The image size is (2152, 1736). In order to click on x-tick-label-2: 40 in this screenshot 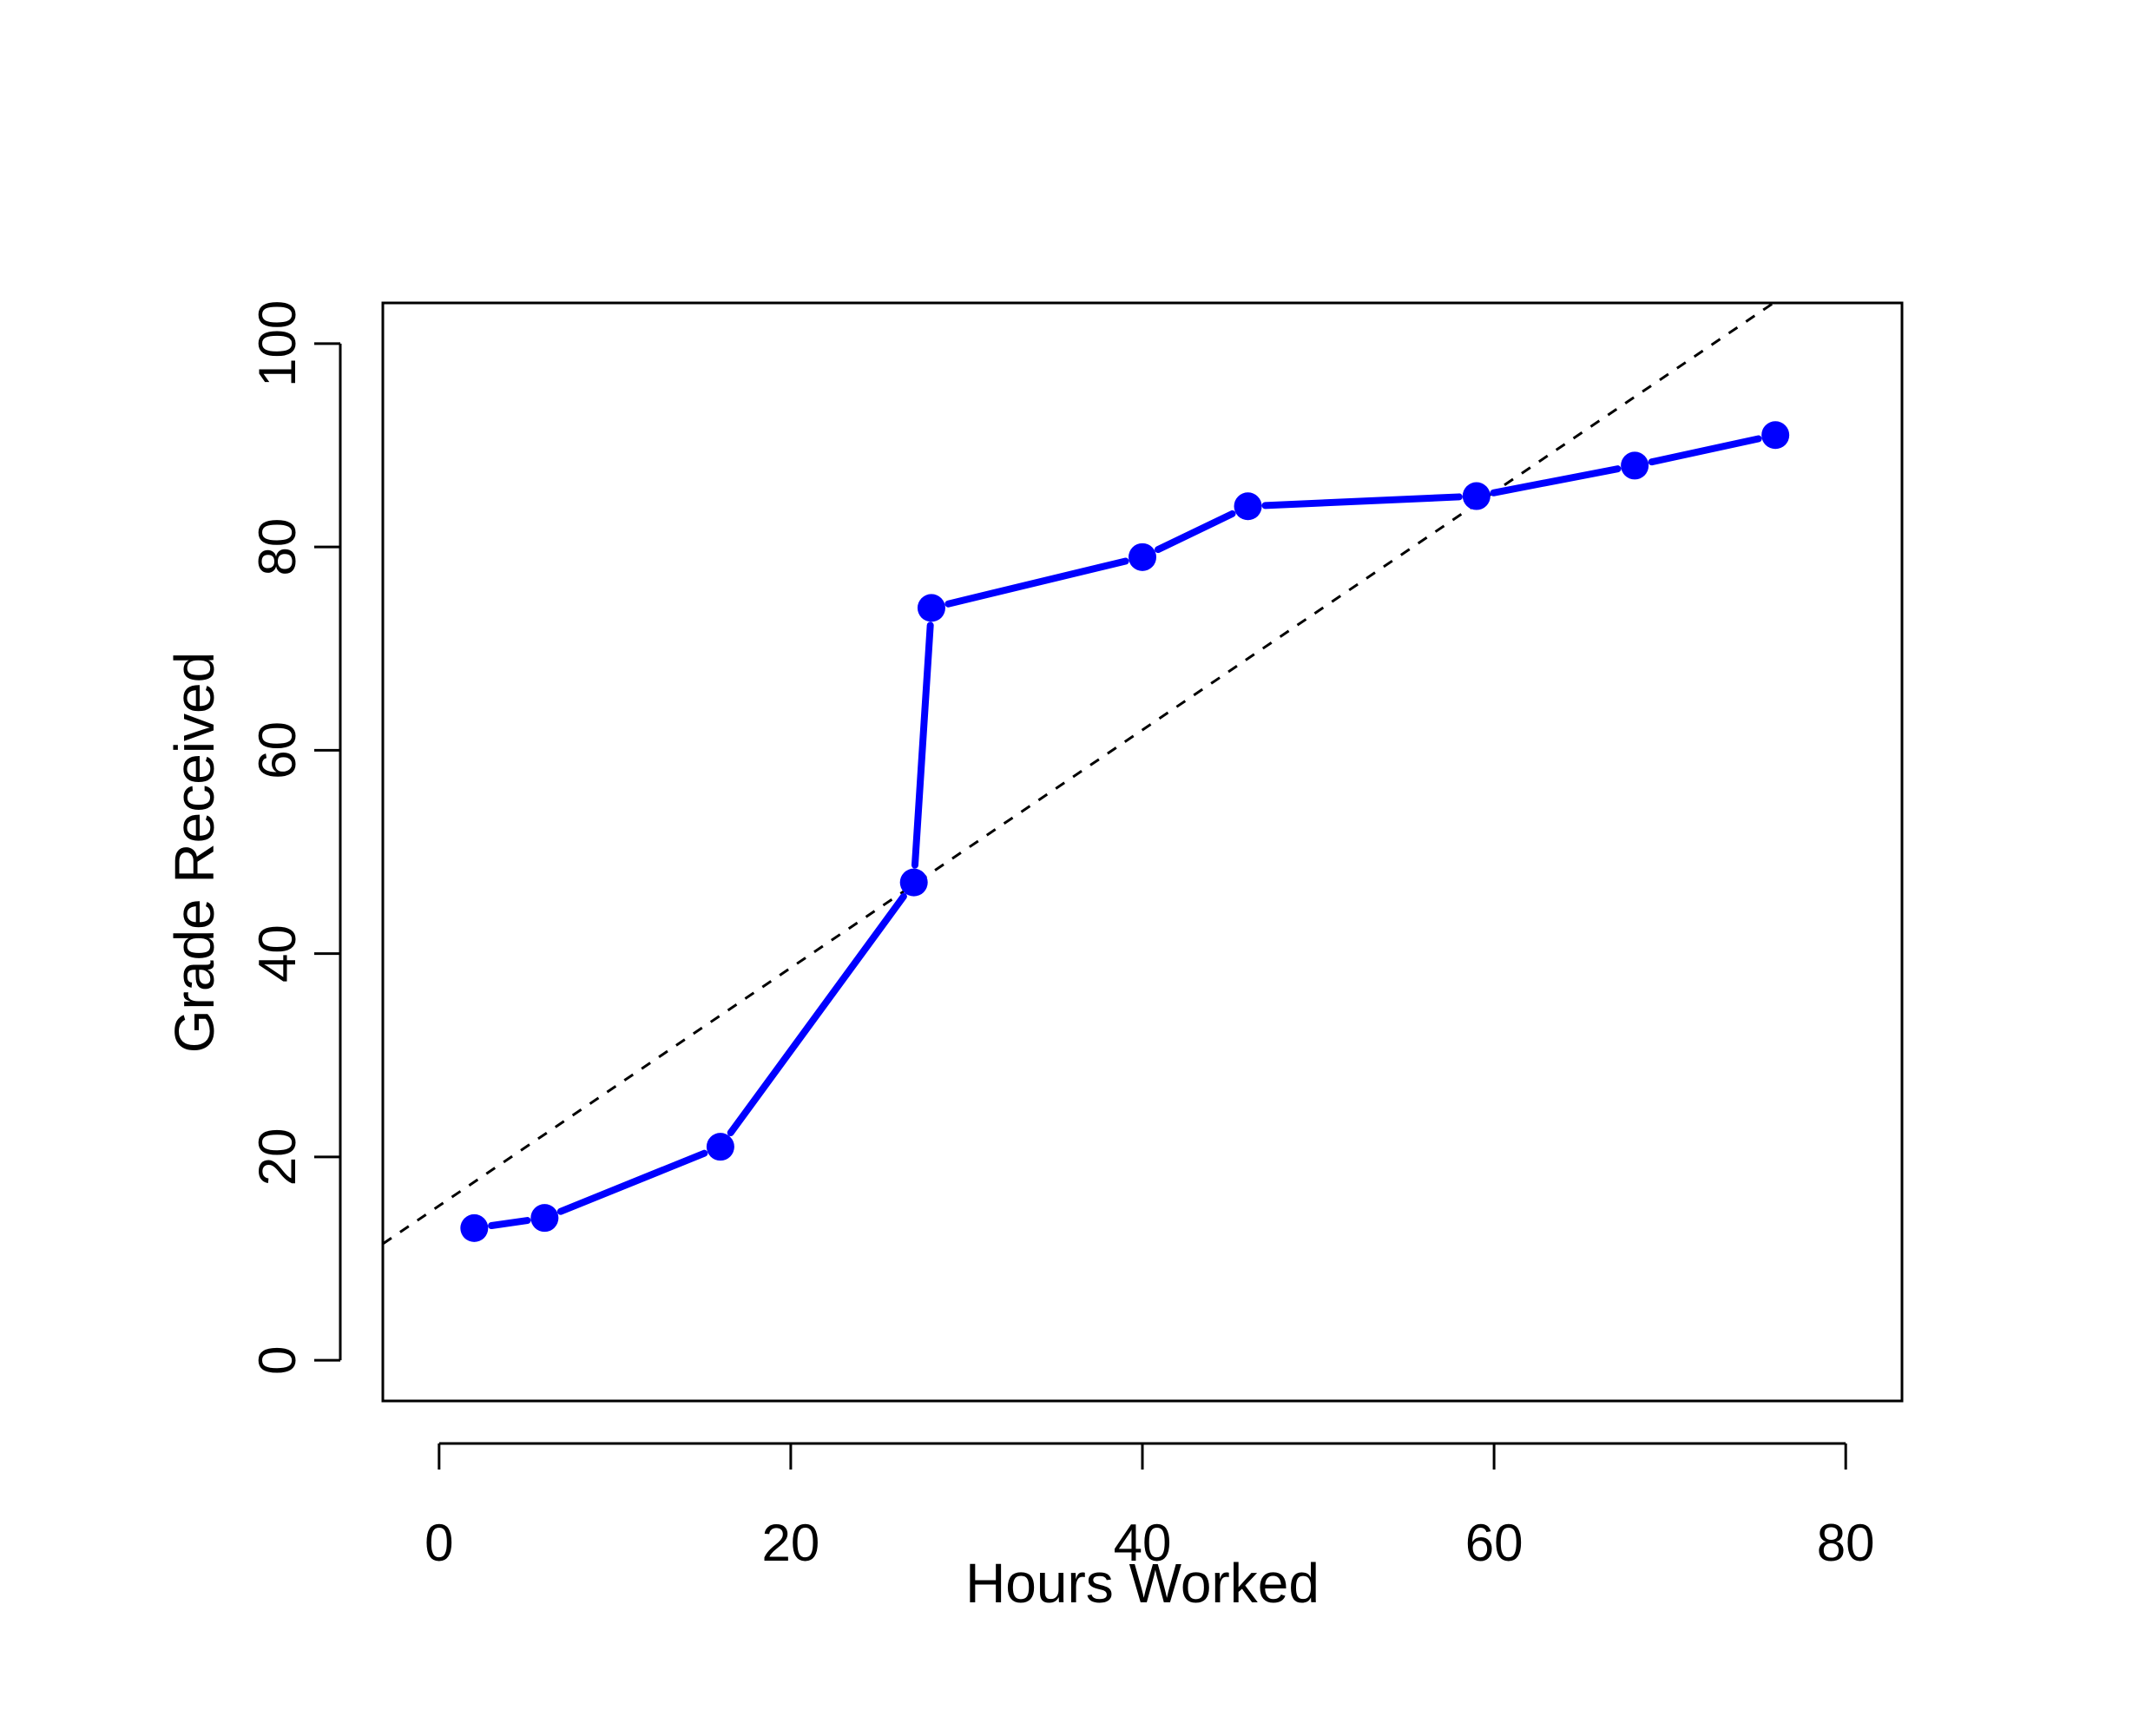, I will do `click(1143, 1543)`.